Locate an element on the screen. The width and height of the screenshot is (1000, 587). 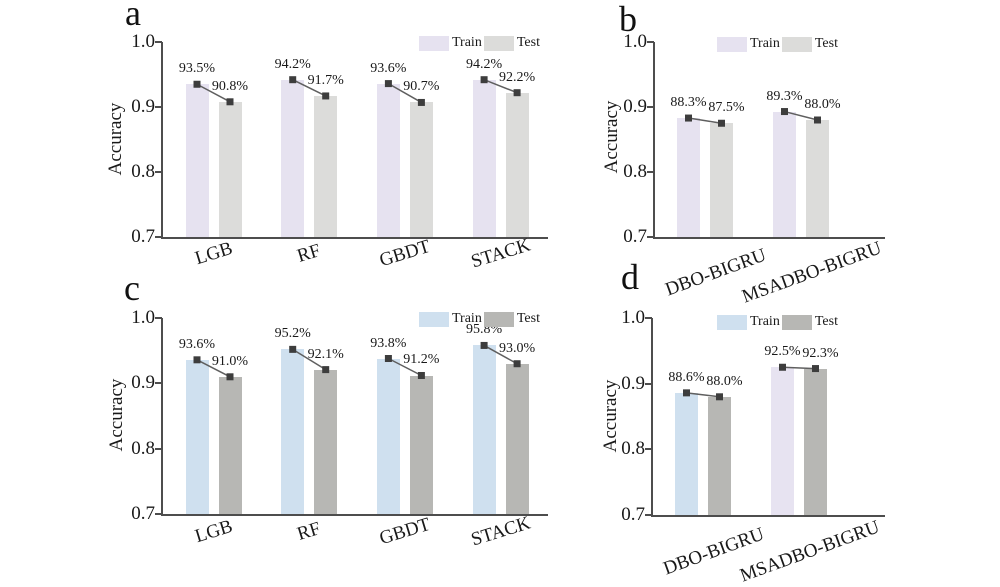
value-label-train-dbo-bigru: 88.3% is located at coordinates (688, 103).